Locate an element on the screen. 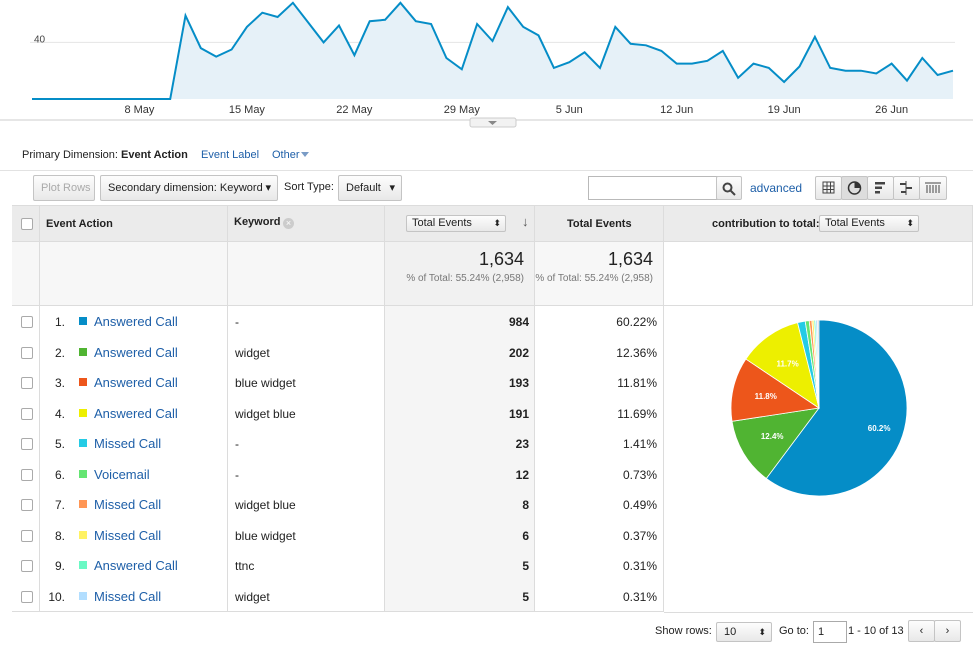 The image size is (973, 650). secondary-dimension-select: Secondary dimension: Keyword ▾ is located at coordinates (189, 188).